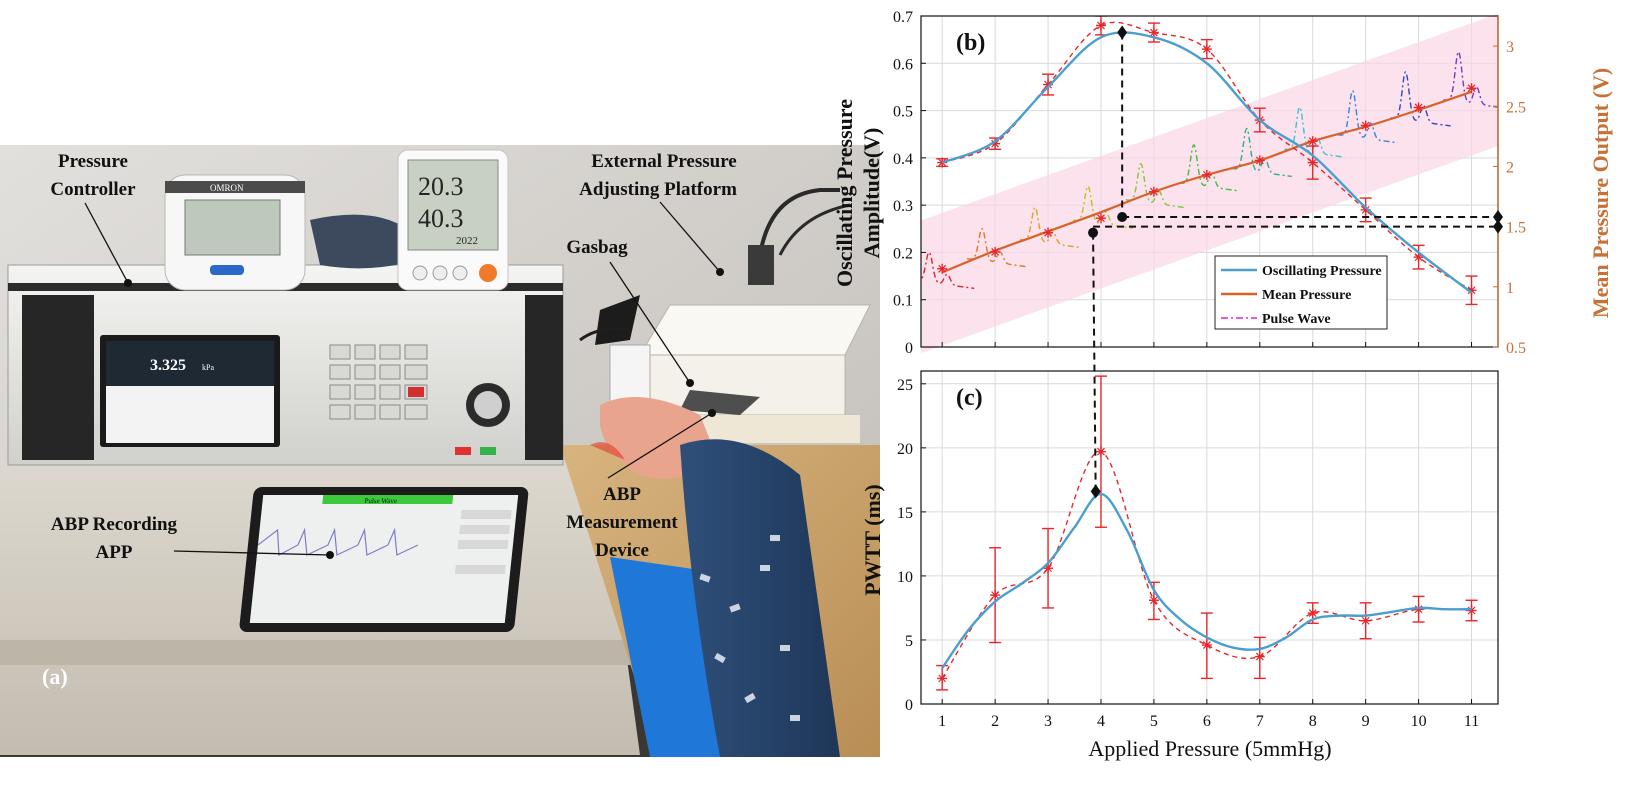 The width and height of the screenshot is (1629, 799). What do you see at coordinates (909, 705) in the screenshot?
I see `y-tick-label: 0` at bounding box center [909, 705].